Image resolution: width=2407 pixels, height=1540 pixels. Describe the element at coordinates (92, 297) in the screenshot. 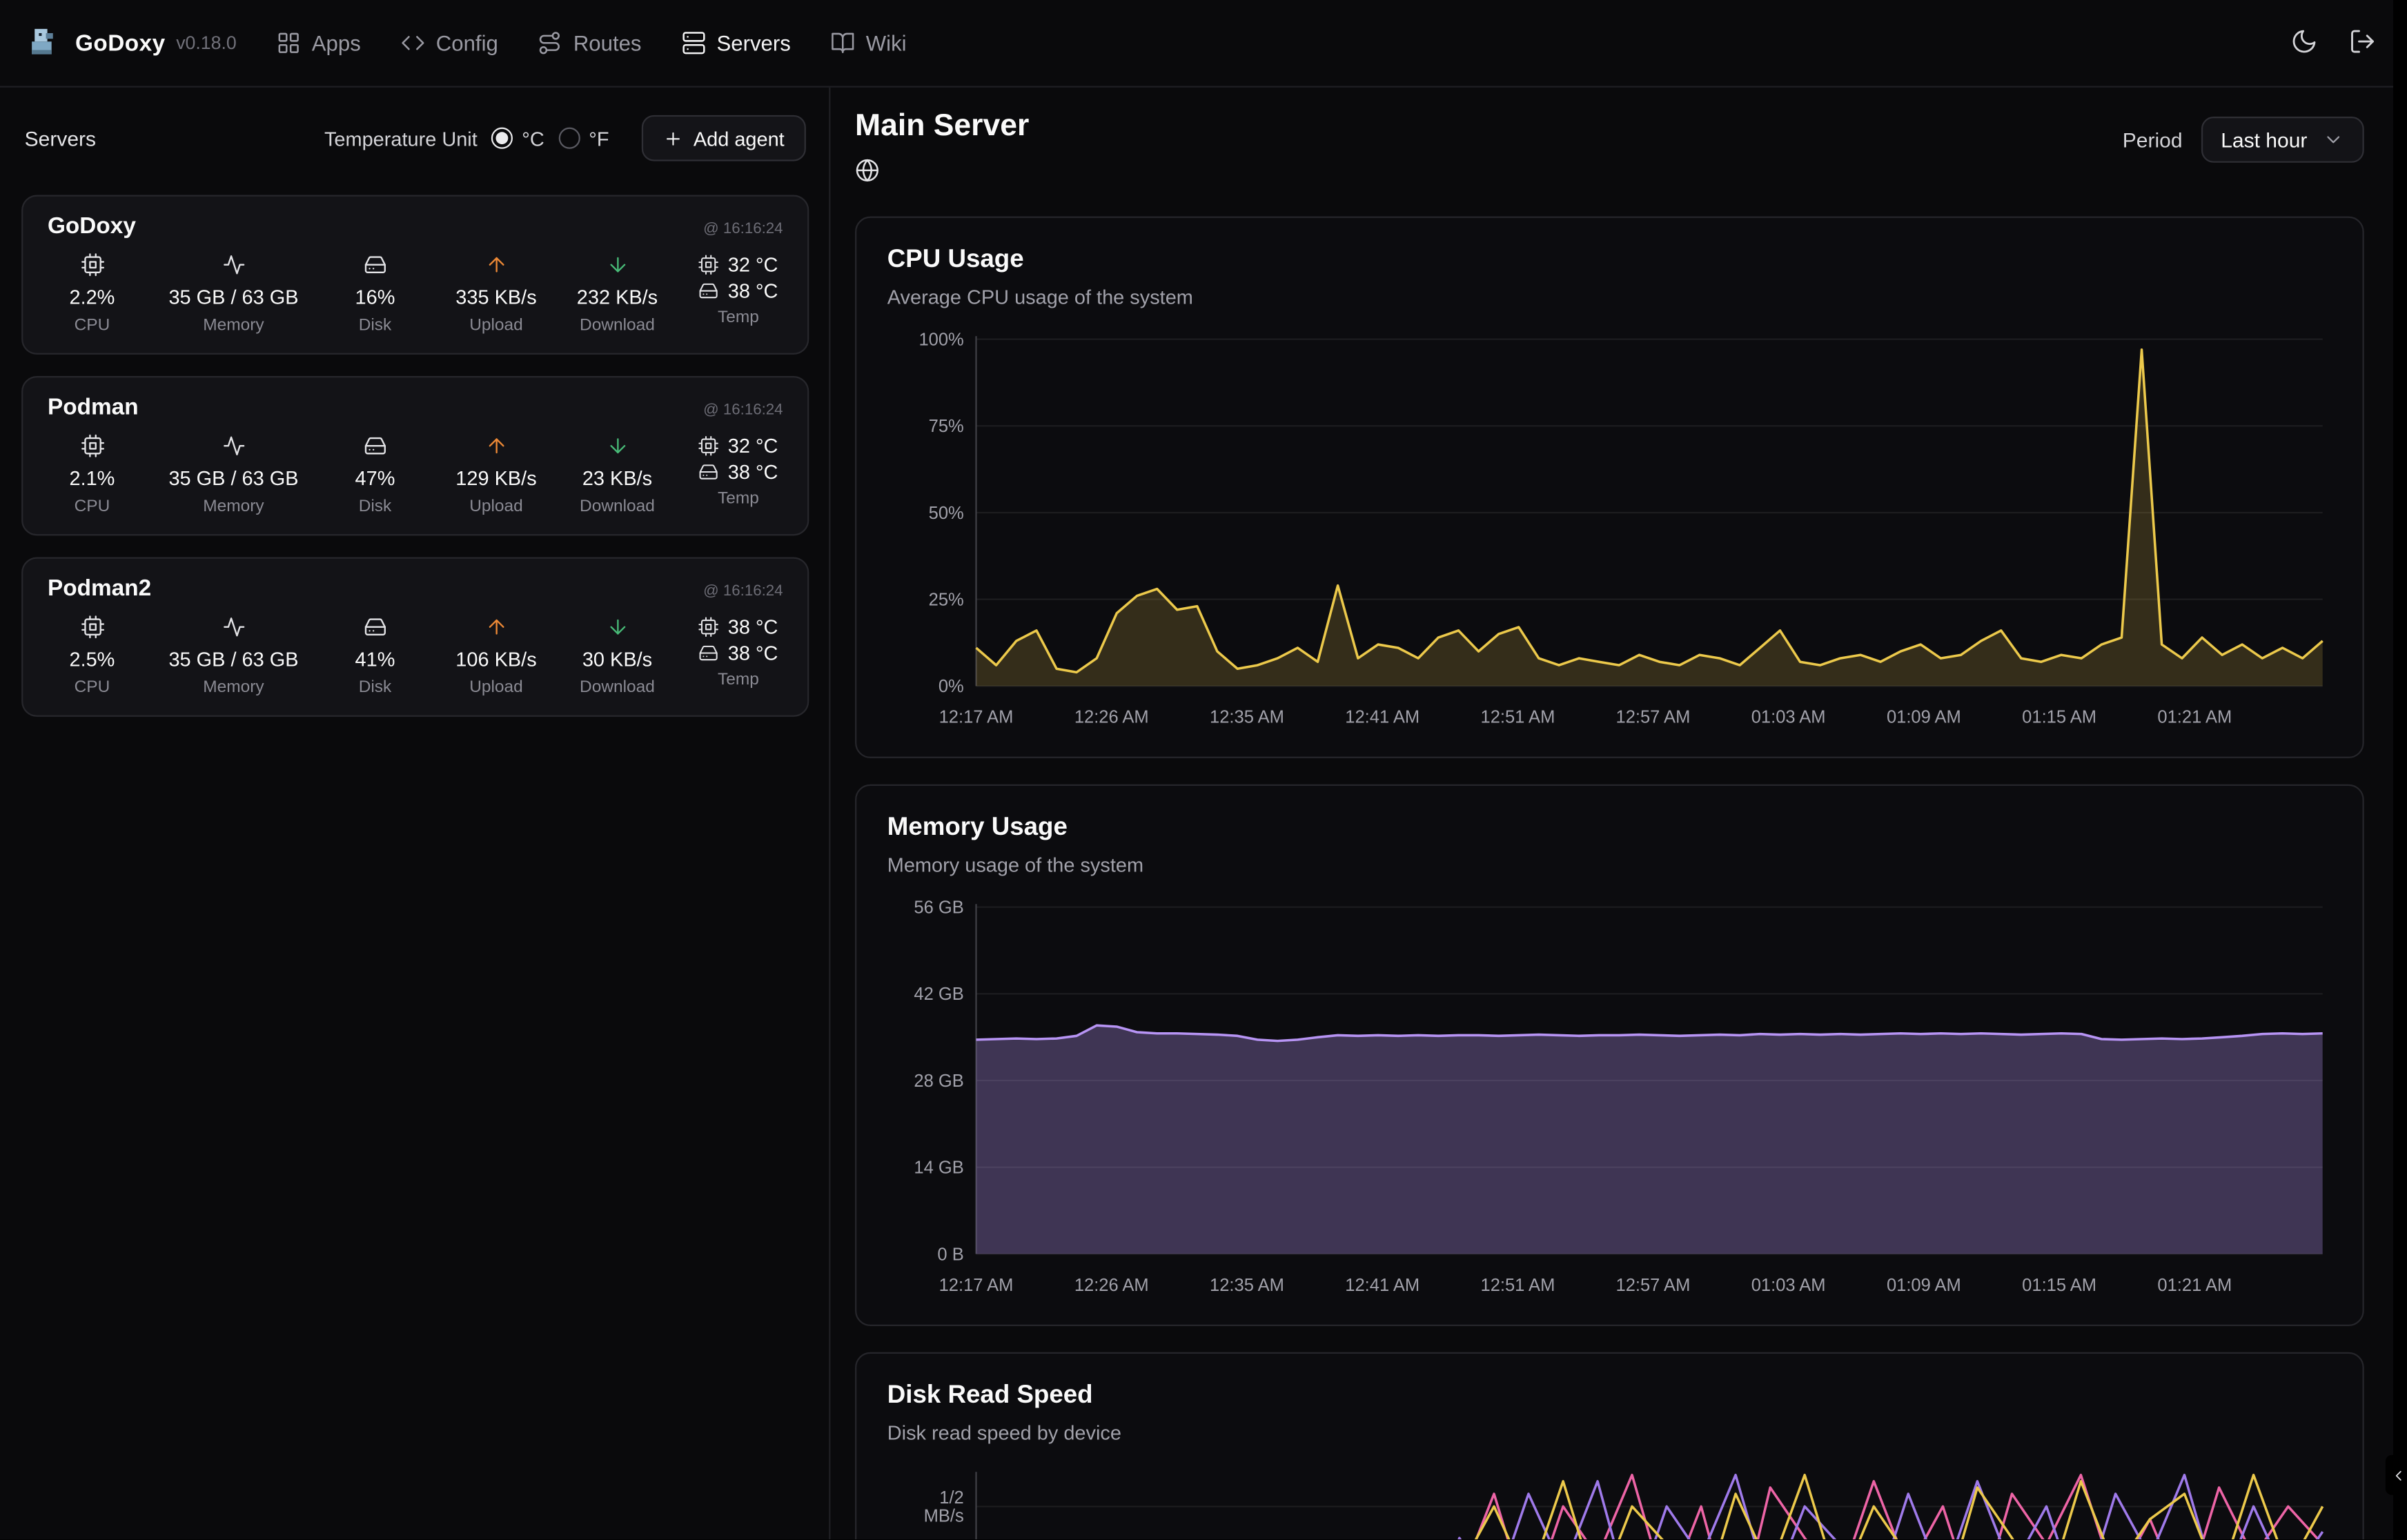

I see `cpu-value: 2.2%` at that location.